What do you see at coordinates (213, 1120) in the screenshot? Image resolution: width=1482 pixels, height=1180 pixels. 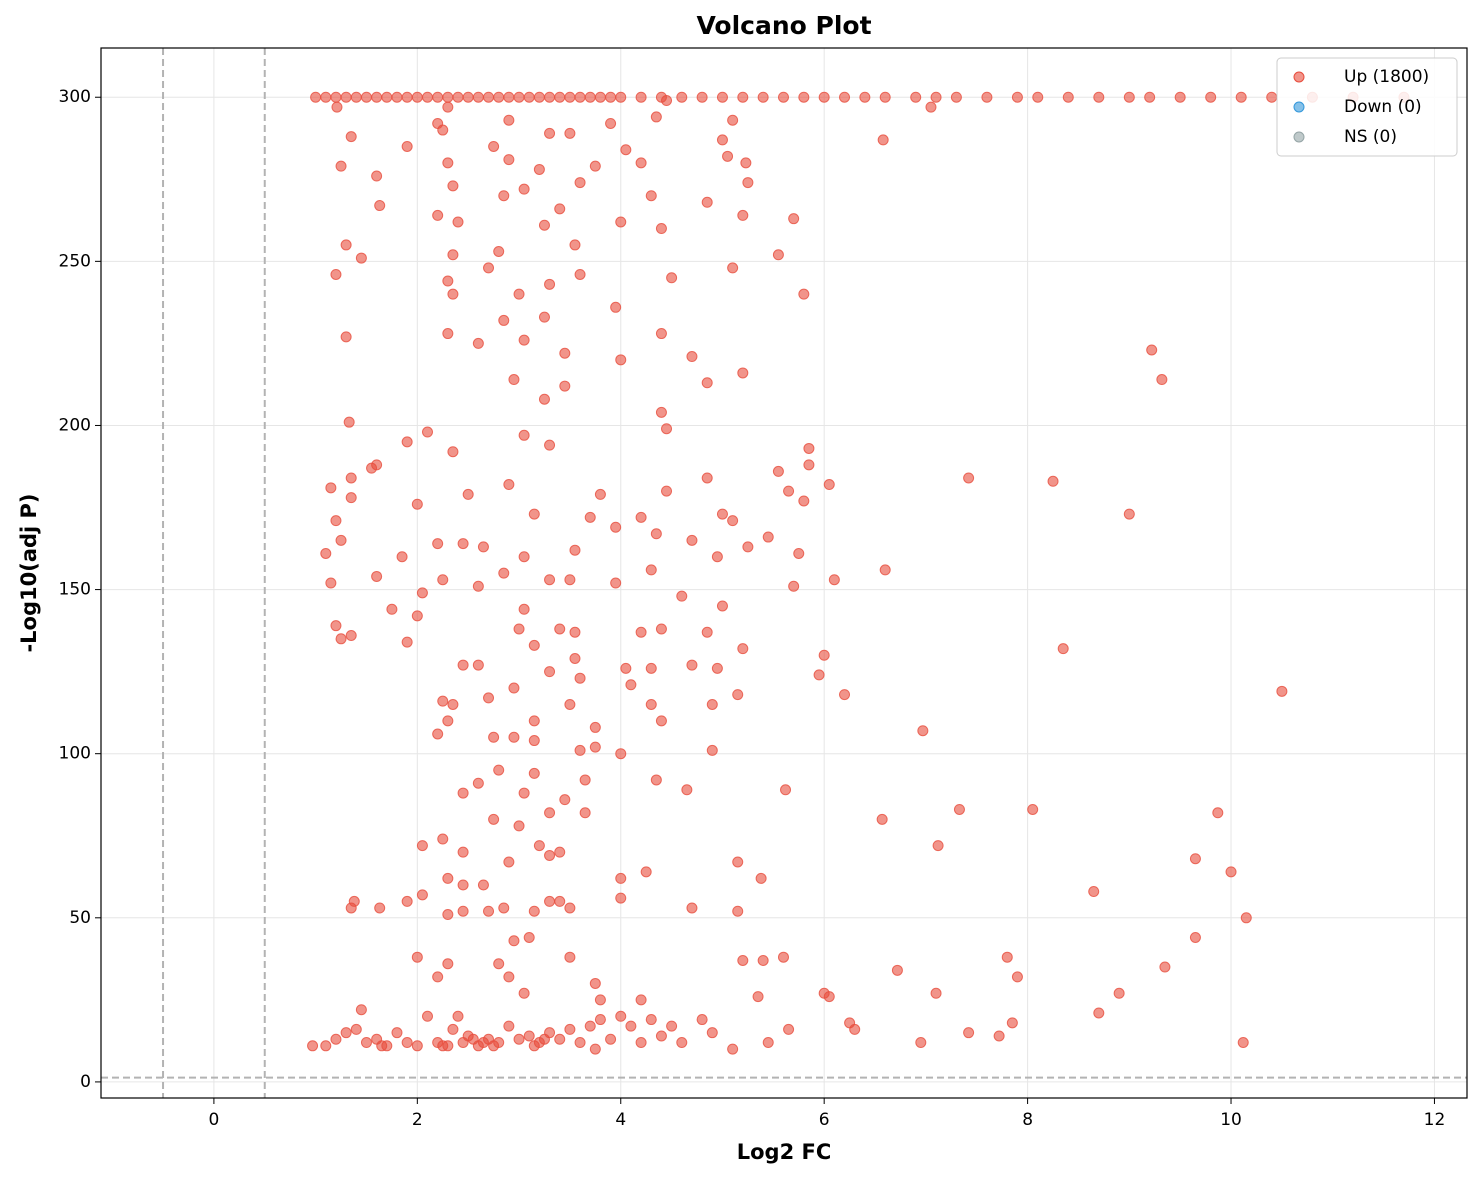 I see `x-tick-label: 0` at bounding box center [213, 1120].